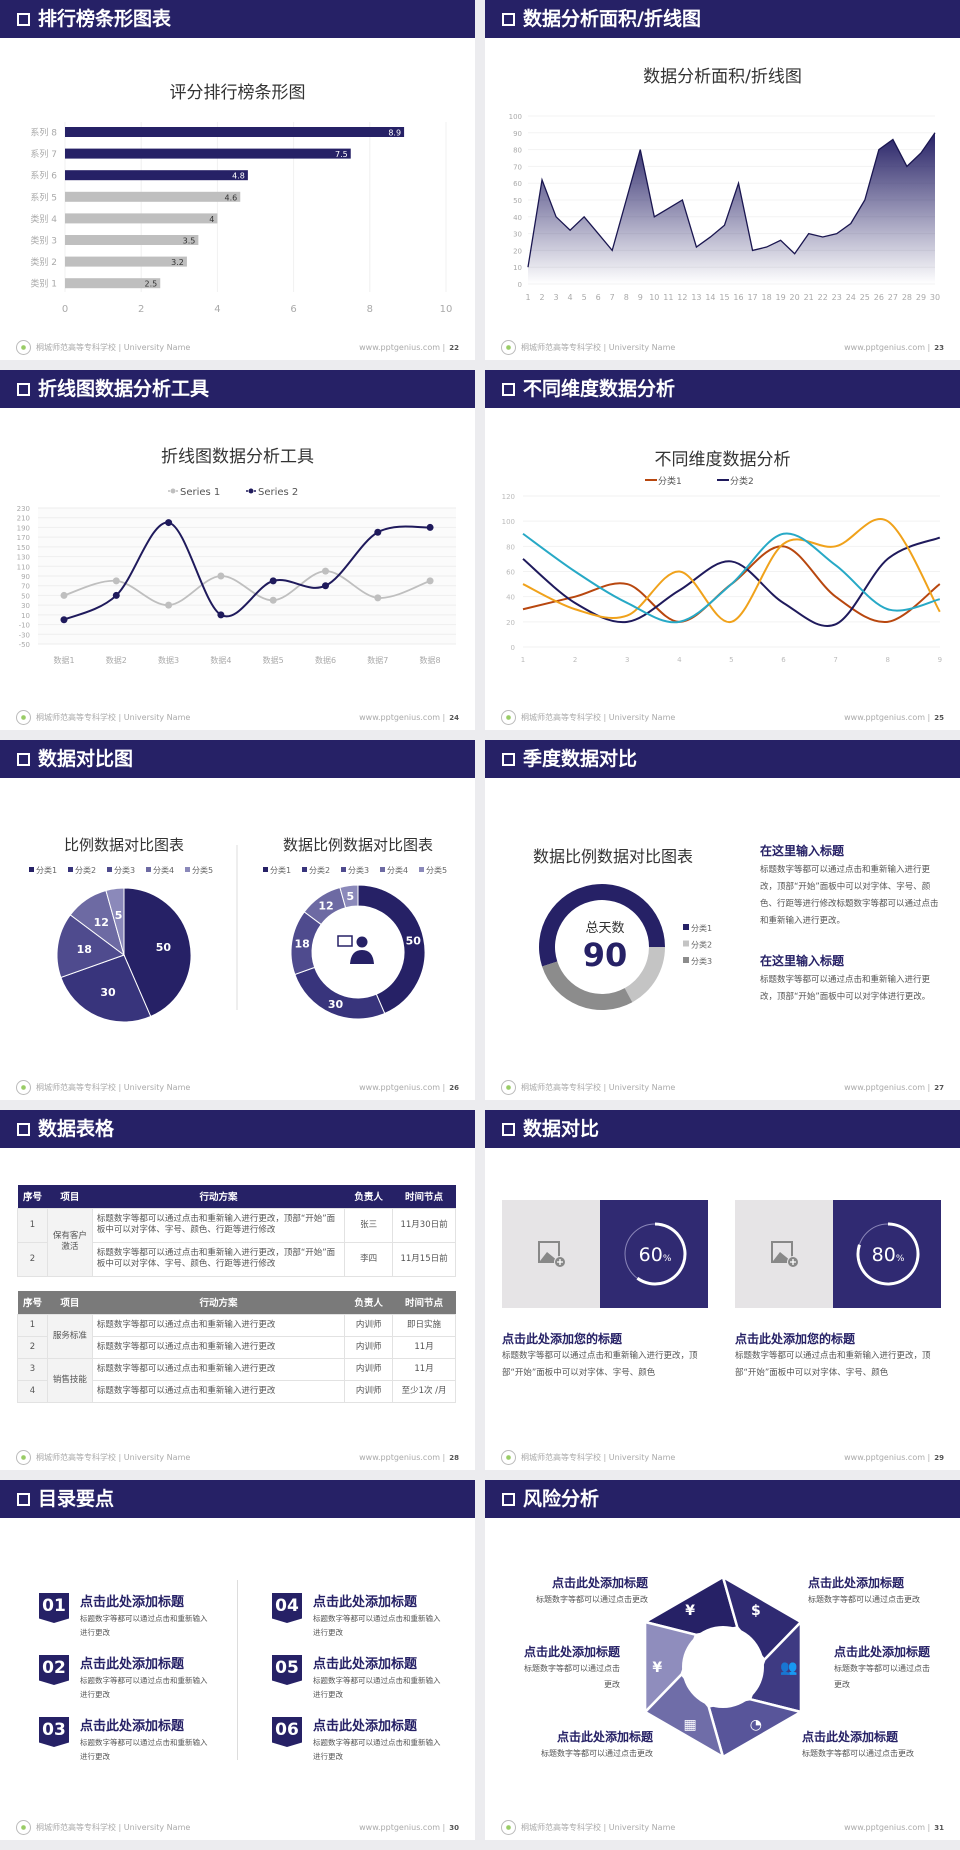 This screenshot has width=960, height=1850. I want to click on y-tick-label: 50, so click(517, 201).